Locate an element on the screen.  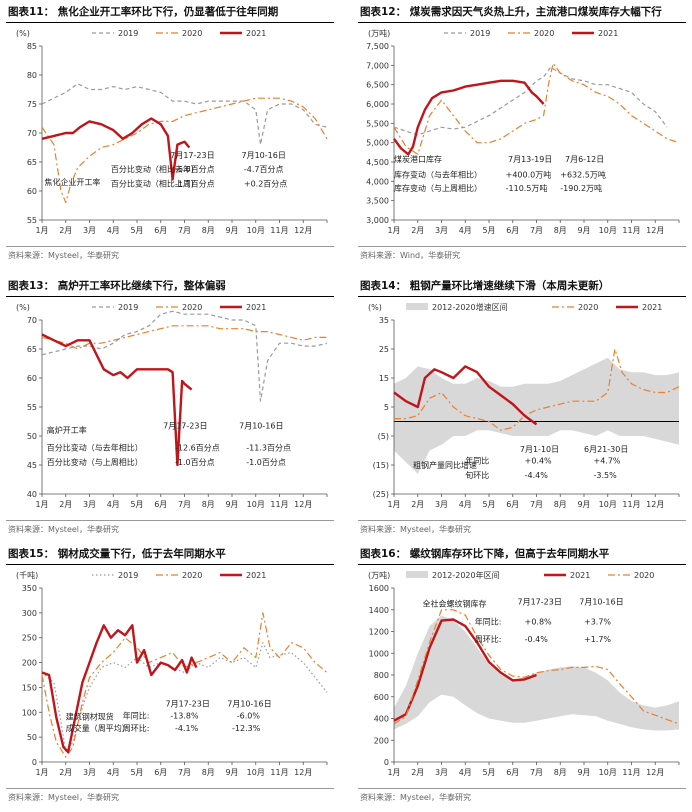
y-tick-label: 50 is located at coordinates (32, 436).